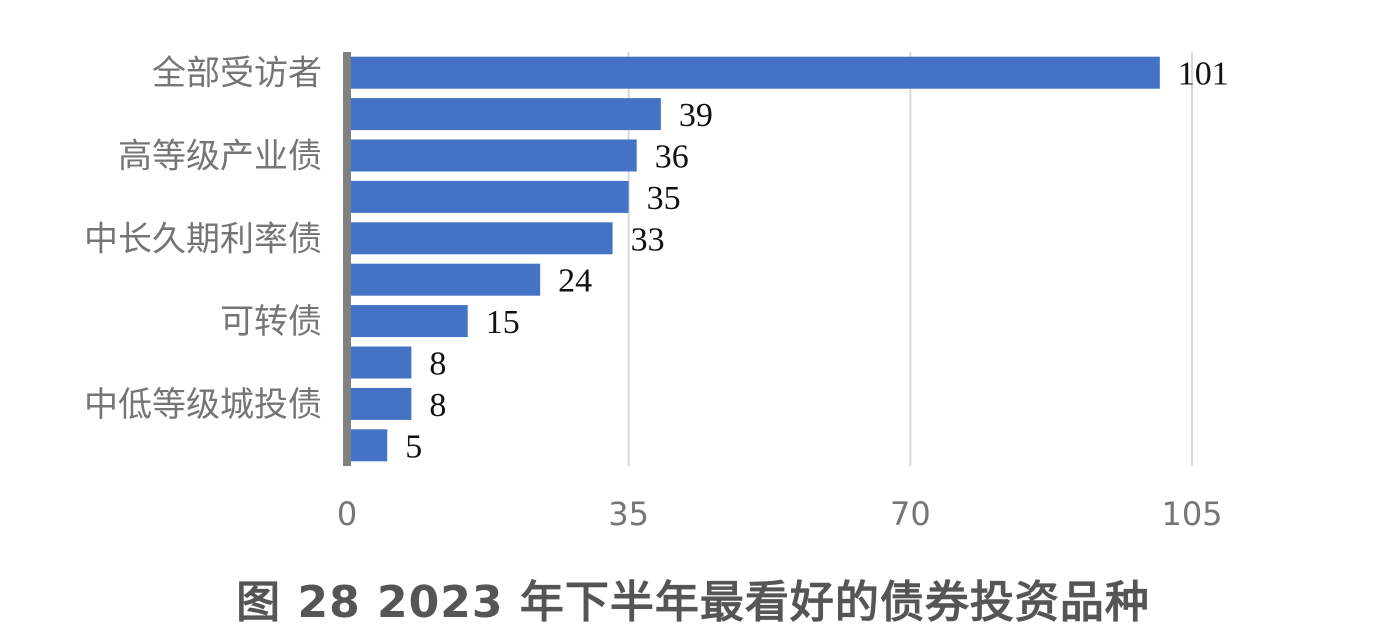  Describe the element at coordinates (664, 198) in the screenshot. I see `data-label: 35` at that location.